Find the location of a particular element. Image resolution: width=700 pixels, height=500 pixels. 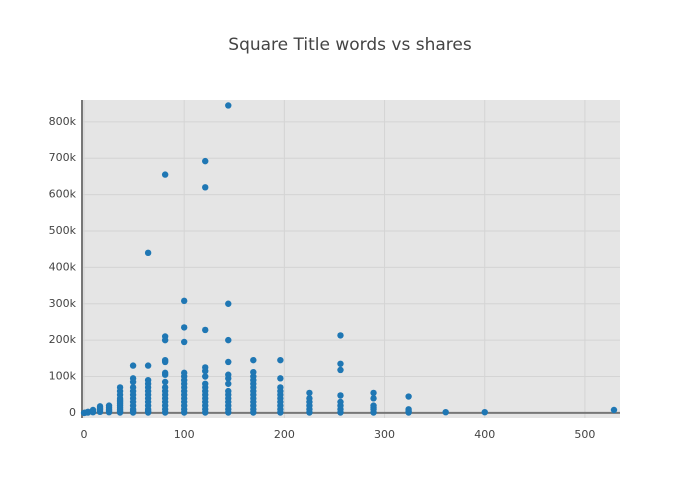

chart-title: Square Title words vs shares is located at coordinates (350, 45).